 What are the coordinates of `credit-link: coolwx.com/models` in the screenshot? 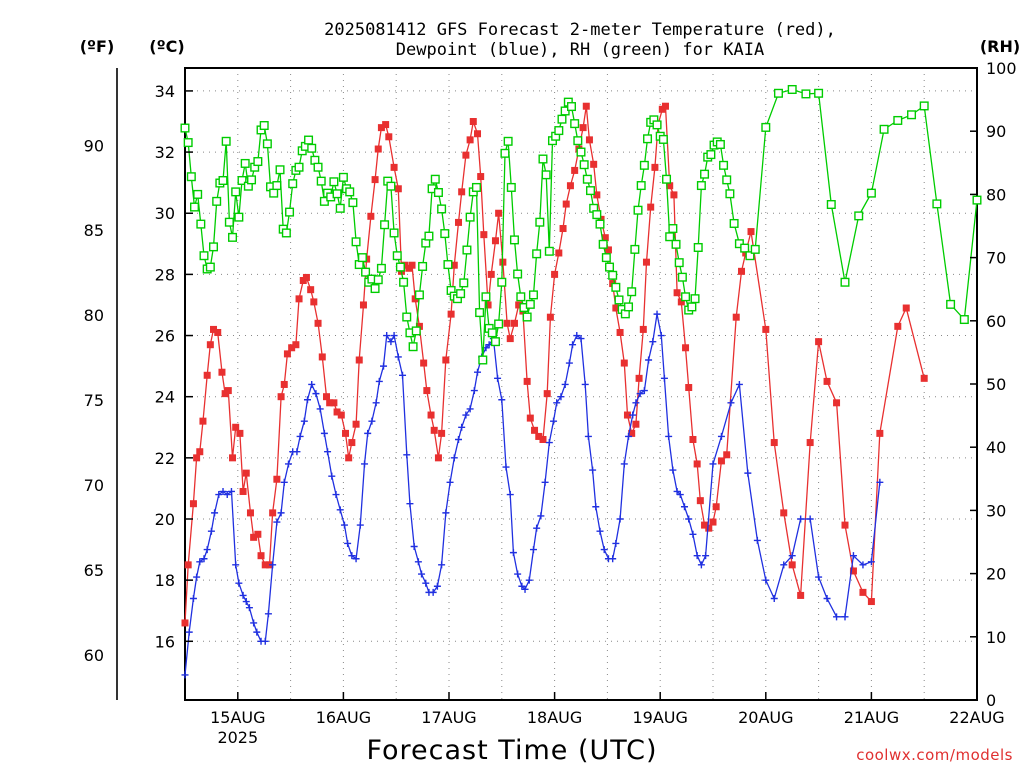 It's located at (934, 755).